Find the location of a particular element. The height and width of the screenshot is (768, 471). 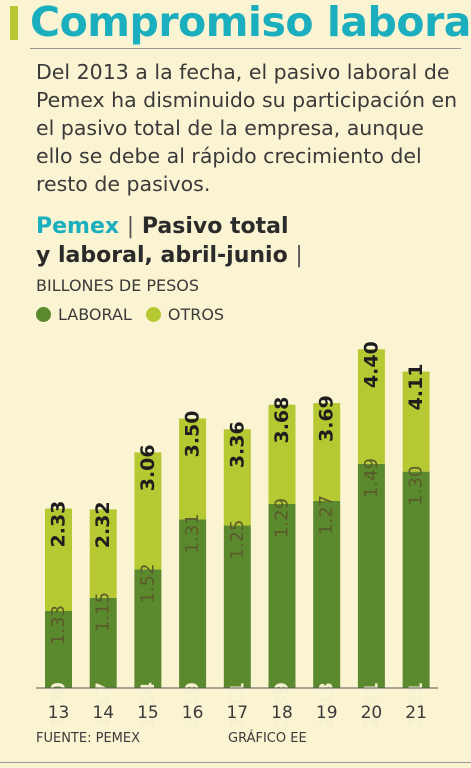

label-total-18: 3.68 is located at coordinates (282, 420).